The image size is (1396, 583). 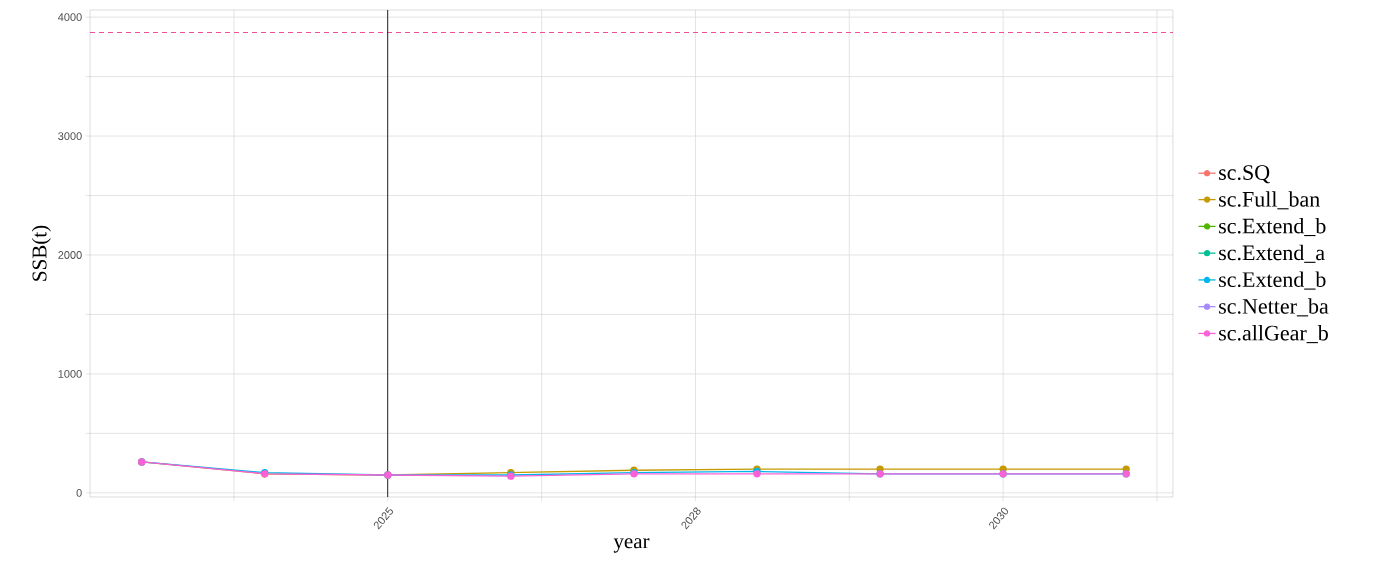 What do you see at coordinates (1244, 174) in the screenshot?
I see `legend-label: sc.SQ` at bounding box center [1244, 174].